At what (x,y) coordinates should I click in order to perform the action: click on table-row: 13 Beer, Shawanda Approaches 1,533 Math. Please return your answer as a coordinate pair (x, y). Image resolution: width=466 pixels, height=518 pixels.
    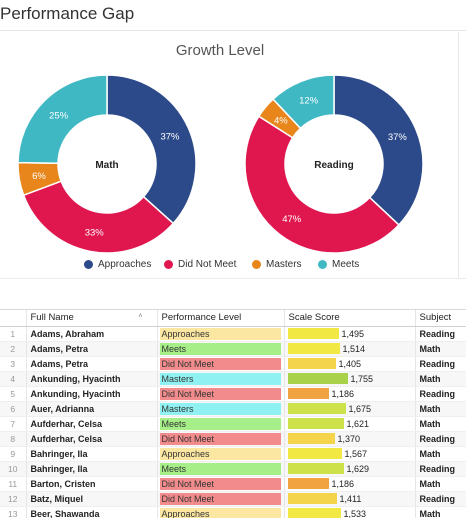
    Looking at the image, I should click on (233, 512).